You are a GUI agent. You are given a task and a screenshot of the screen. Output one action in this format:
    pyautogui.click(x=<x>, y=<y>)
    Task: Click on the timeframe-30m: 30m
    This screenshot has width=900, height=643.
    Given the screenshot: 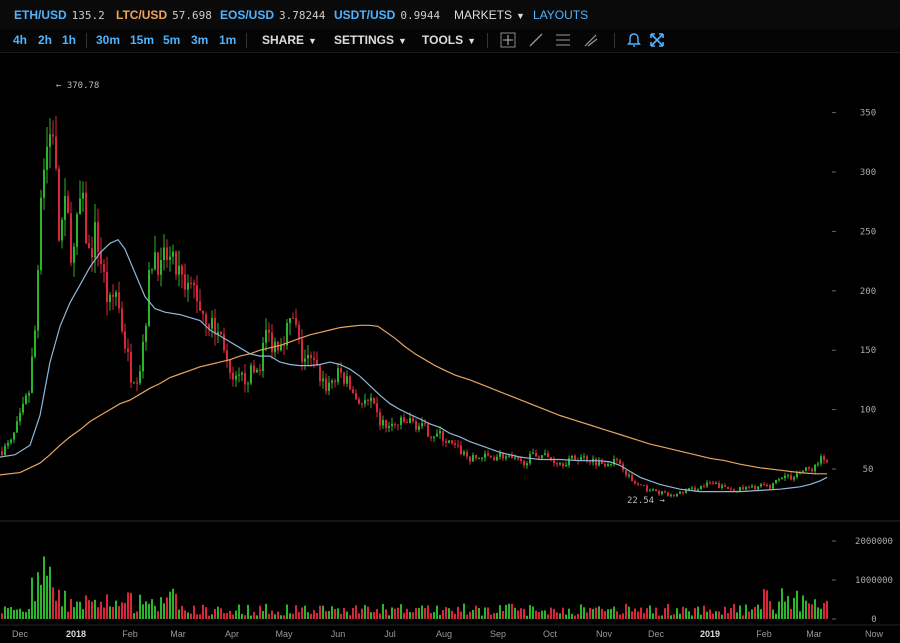 What is the action you would take?
    pyautogui.click(x=108, y=40)
    